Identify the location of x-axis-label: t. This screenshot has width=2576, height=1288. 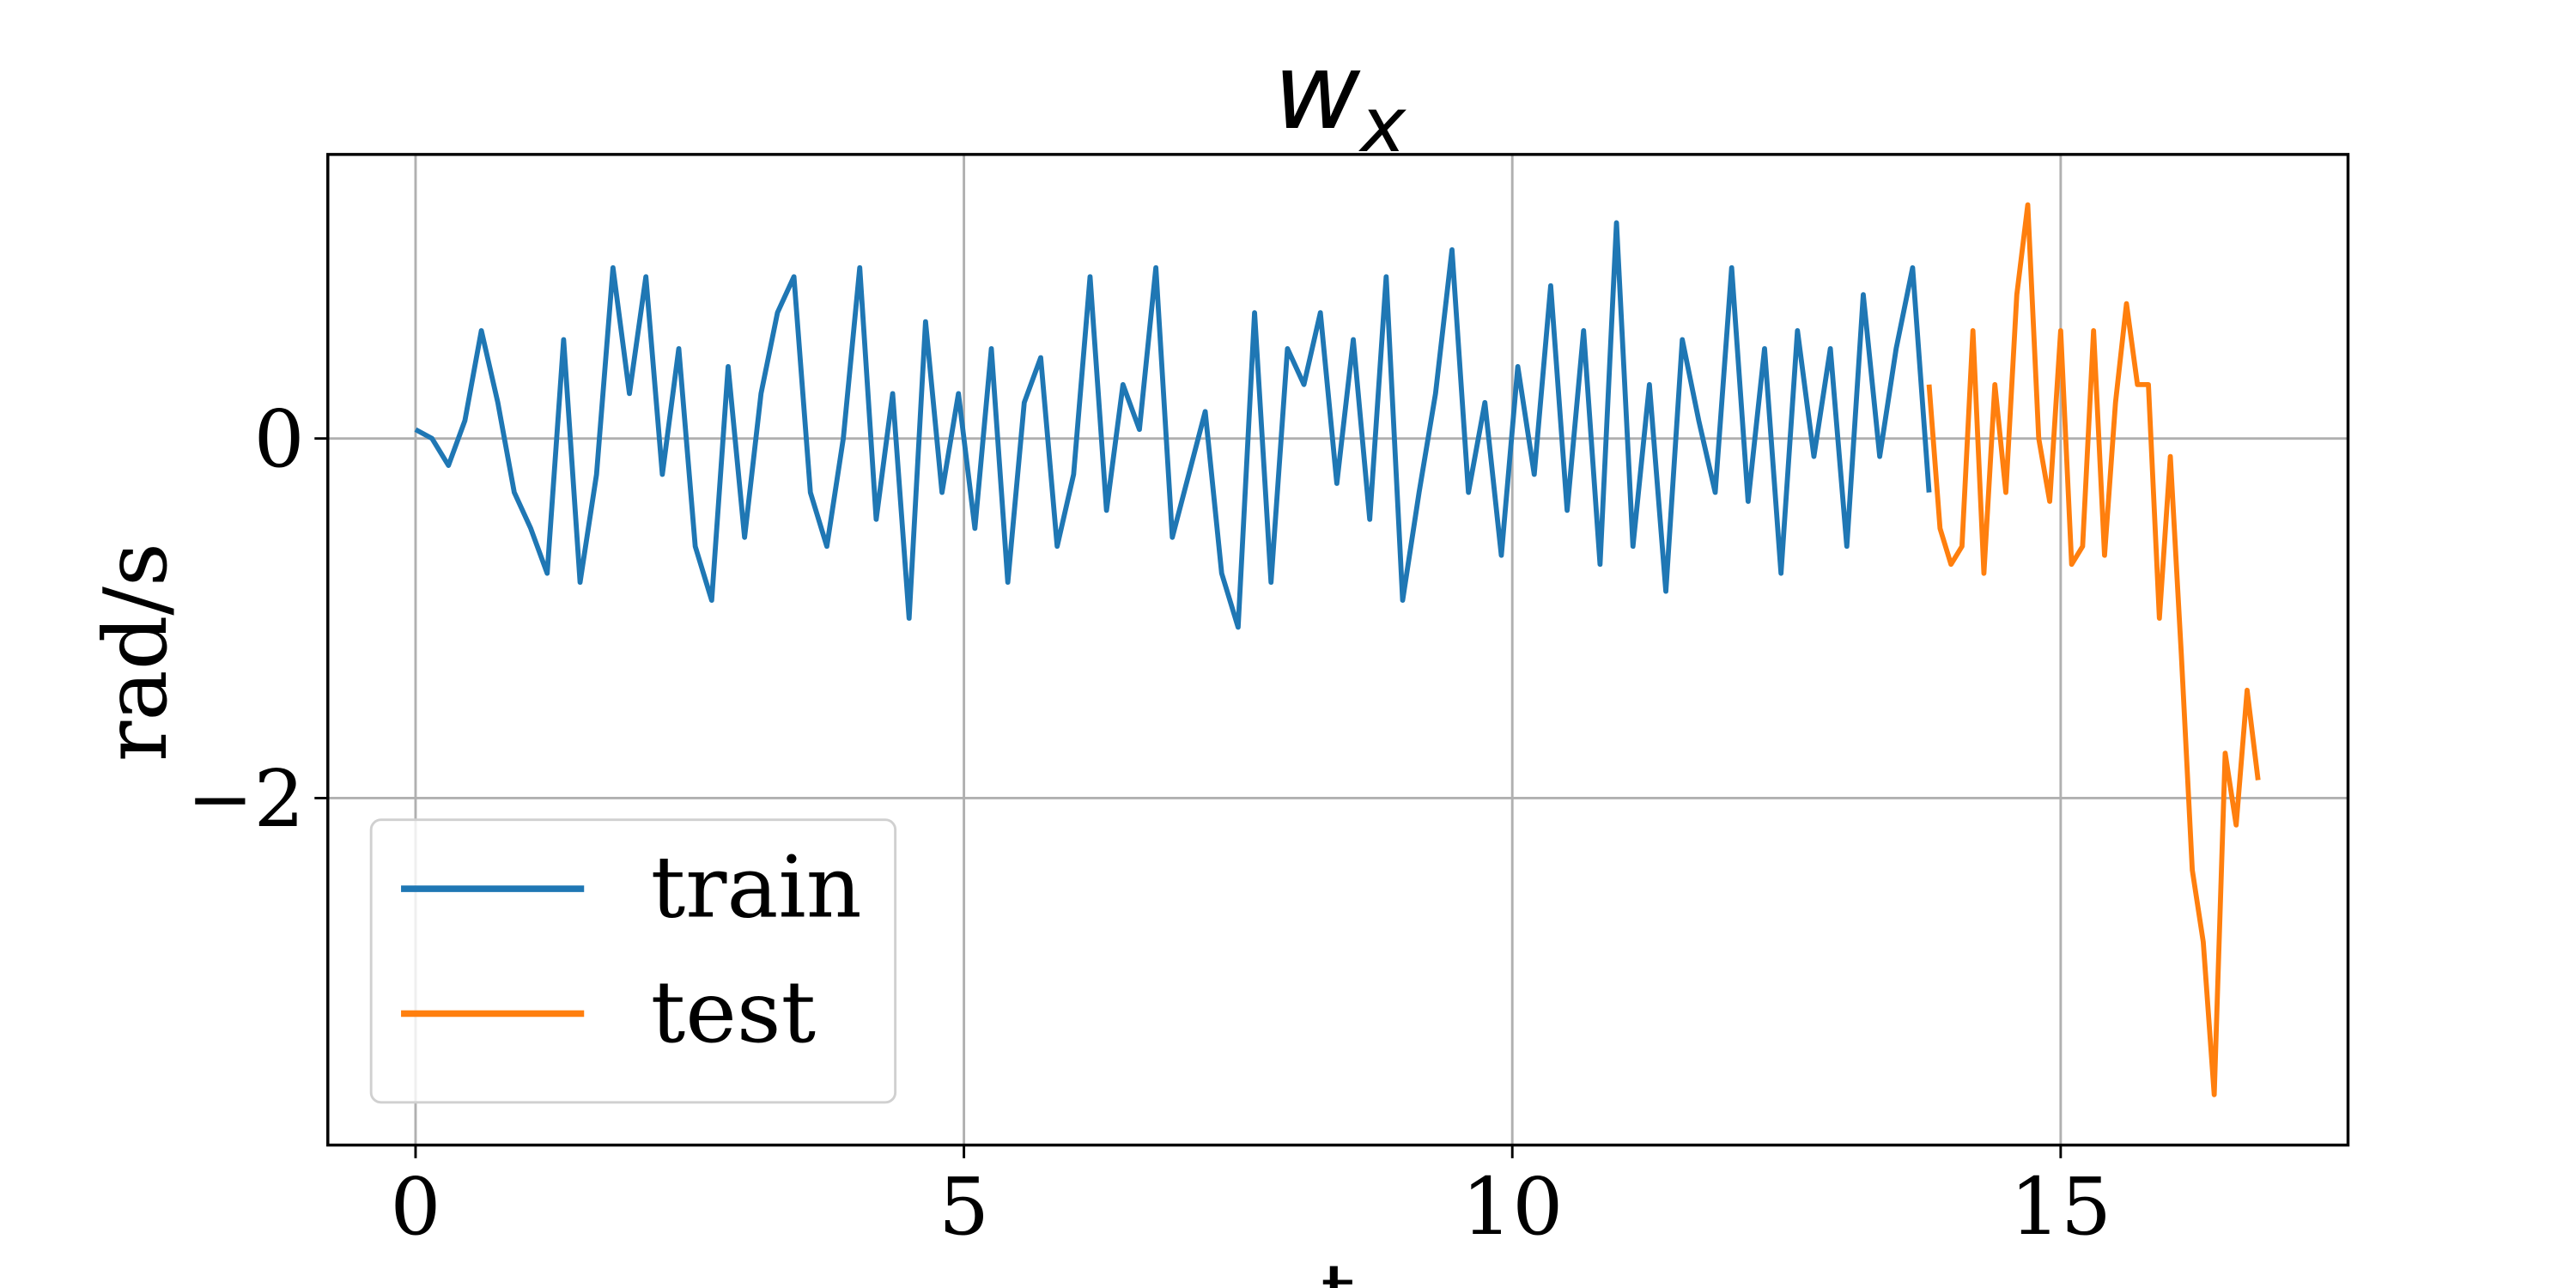
(1338, 1266).